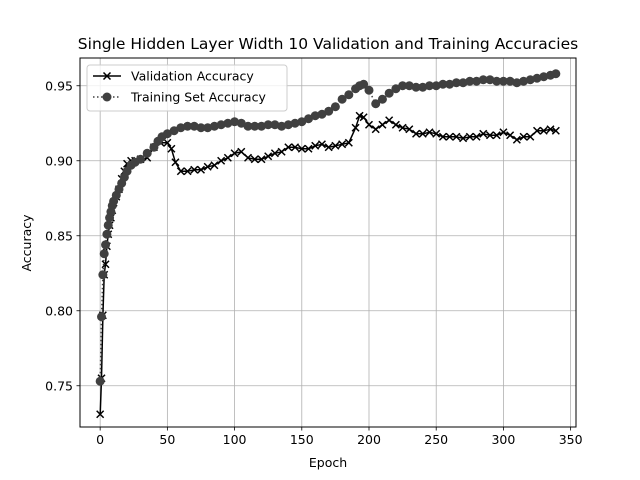  What do you see at coordinates (59, 160) in the screenshot?
I see `y-tick-label: 0.90` at bounding box center [59, 160].